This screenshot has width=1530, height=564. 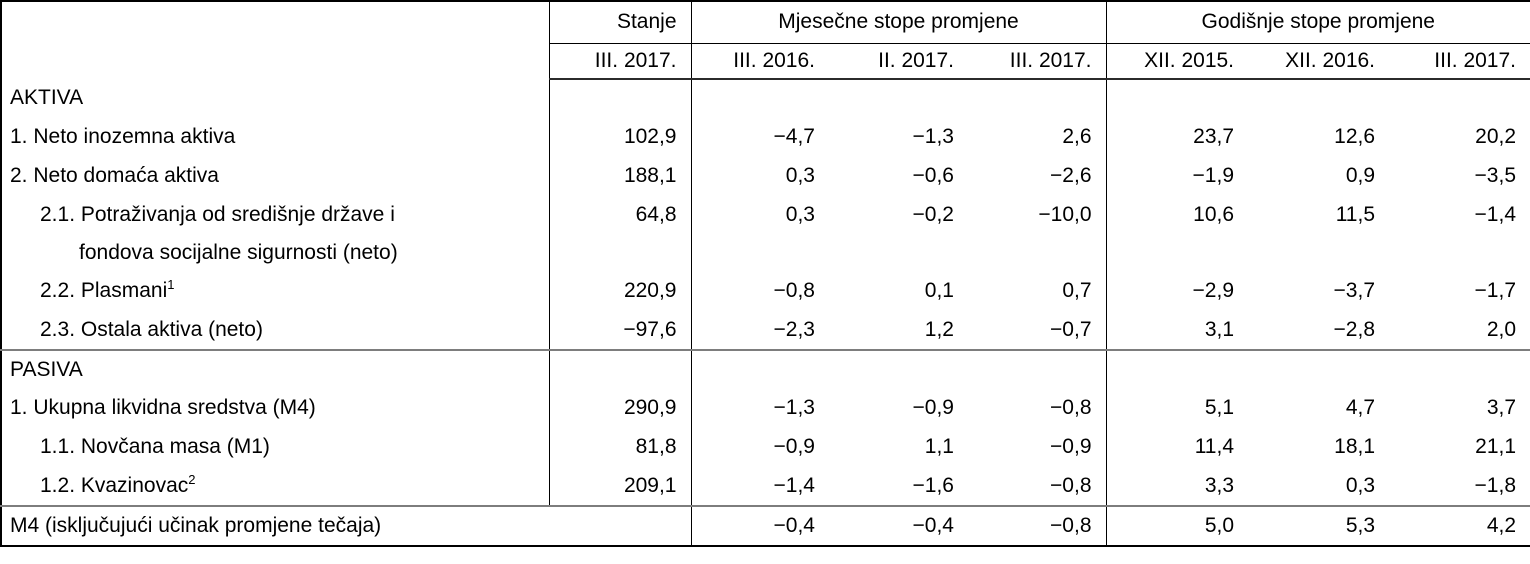 What do you see at coordinates (1037, 291) in the screenshot?
I see `cell-monthly-3: 0,7` at bounding box center [1037, 291].